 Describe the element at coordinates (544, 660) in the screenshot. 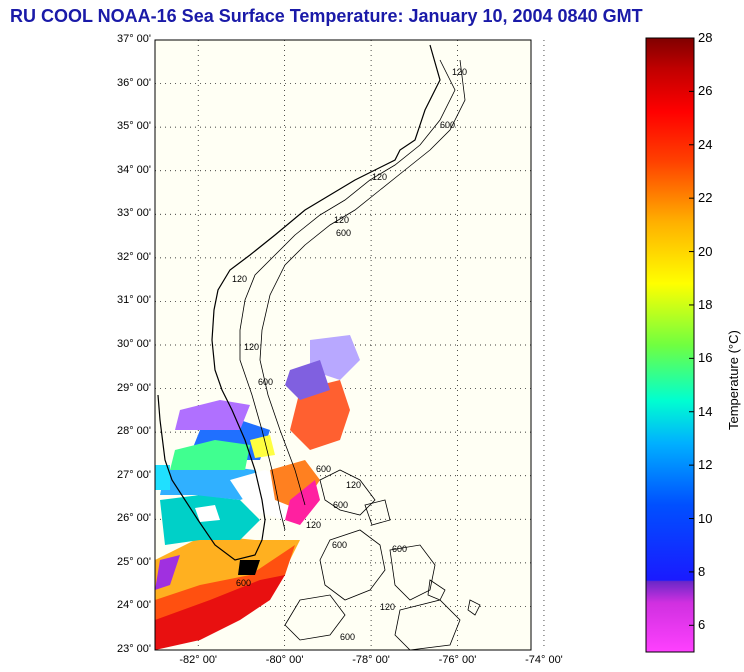

I see `lon-tick-label: -74° 00'` at that location.